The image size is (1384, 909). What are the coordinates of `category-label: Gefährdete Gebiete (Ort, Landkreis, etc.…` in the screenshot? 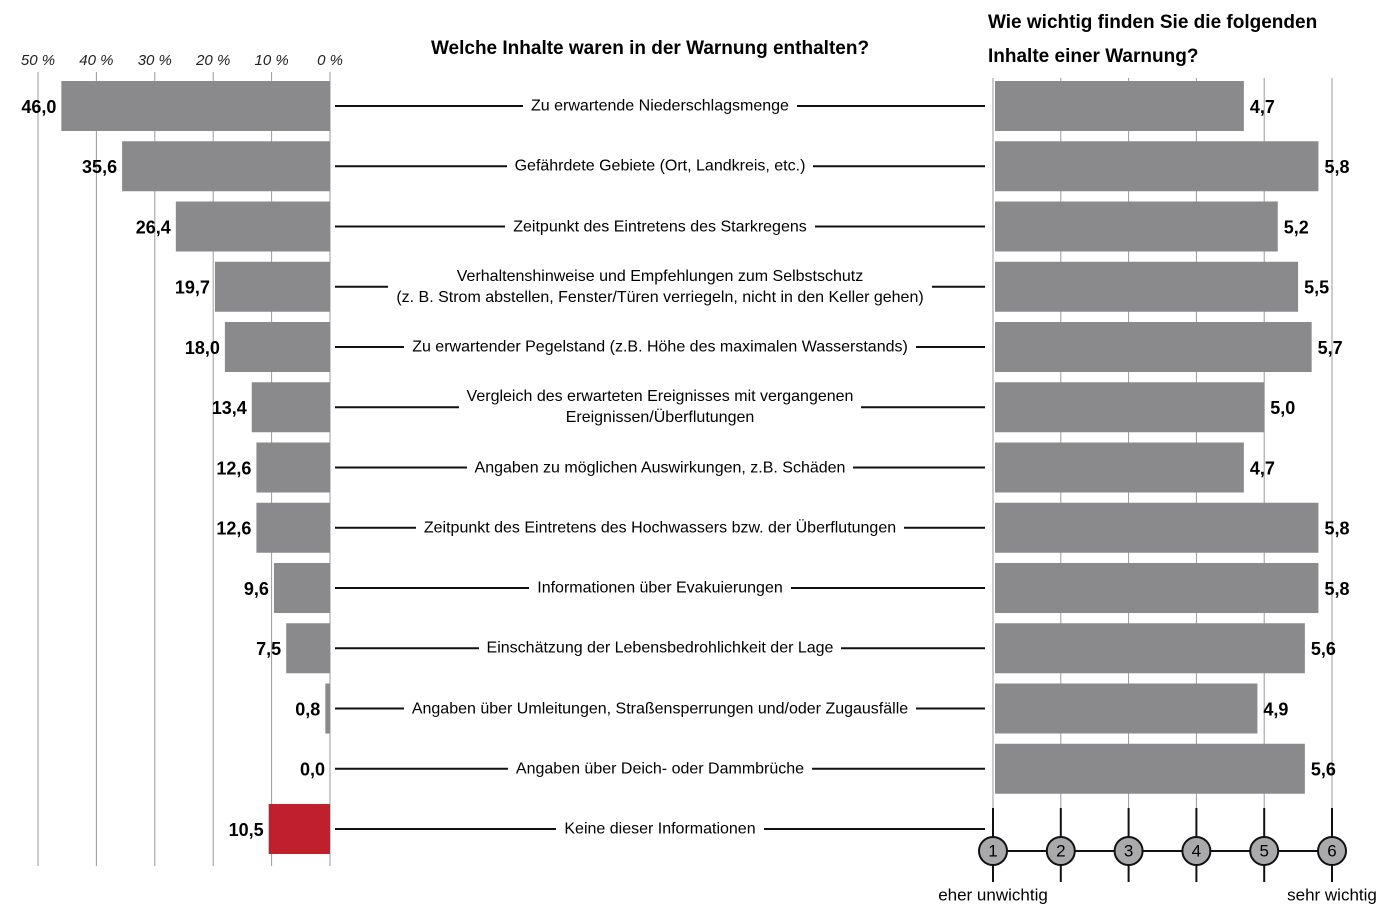 It's located at (660, 166).